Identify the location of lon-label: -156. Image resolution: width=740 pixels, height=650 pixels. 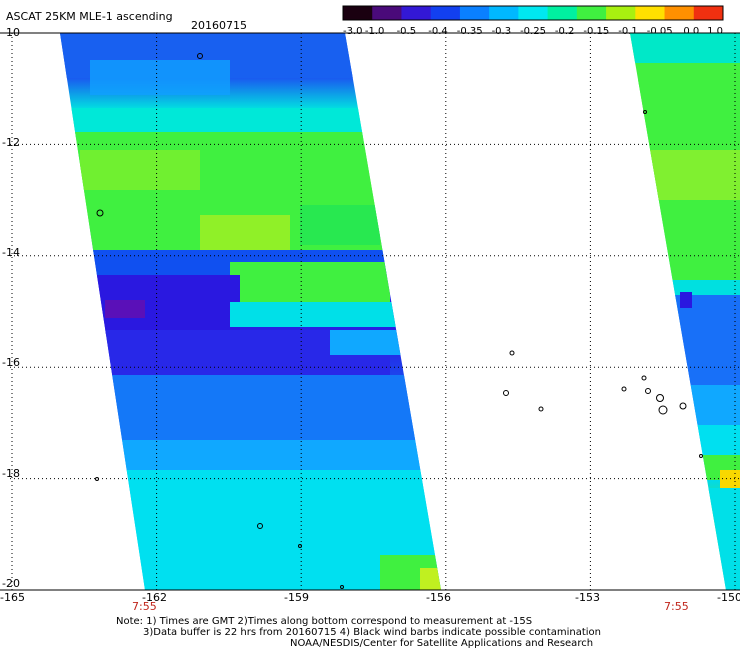
(438, 597).